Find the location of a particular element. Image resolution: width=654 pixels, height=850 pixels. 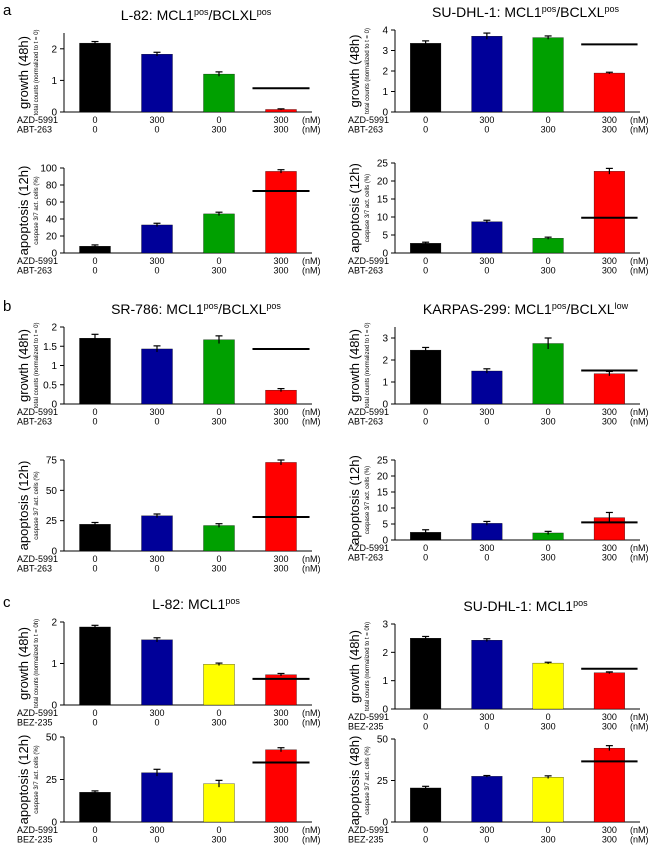

chart-title-sup2: low is located at coordinates (622, 306).